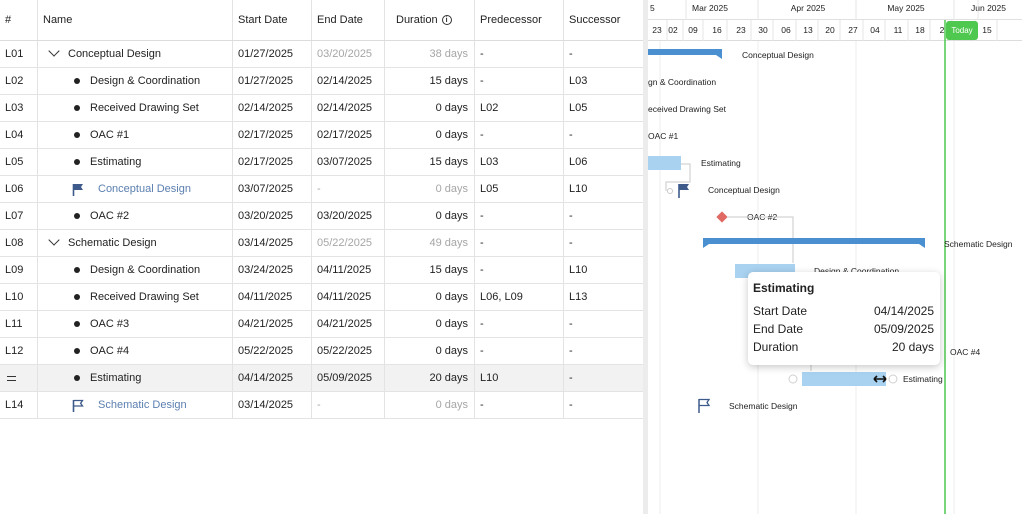  What do you see at coordinates (19, 20) in the screenshot?
I see `column-header-id: #` at bounding box center [19, 20].